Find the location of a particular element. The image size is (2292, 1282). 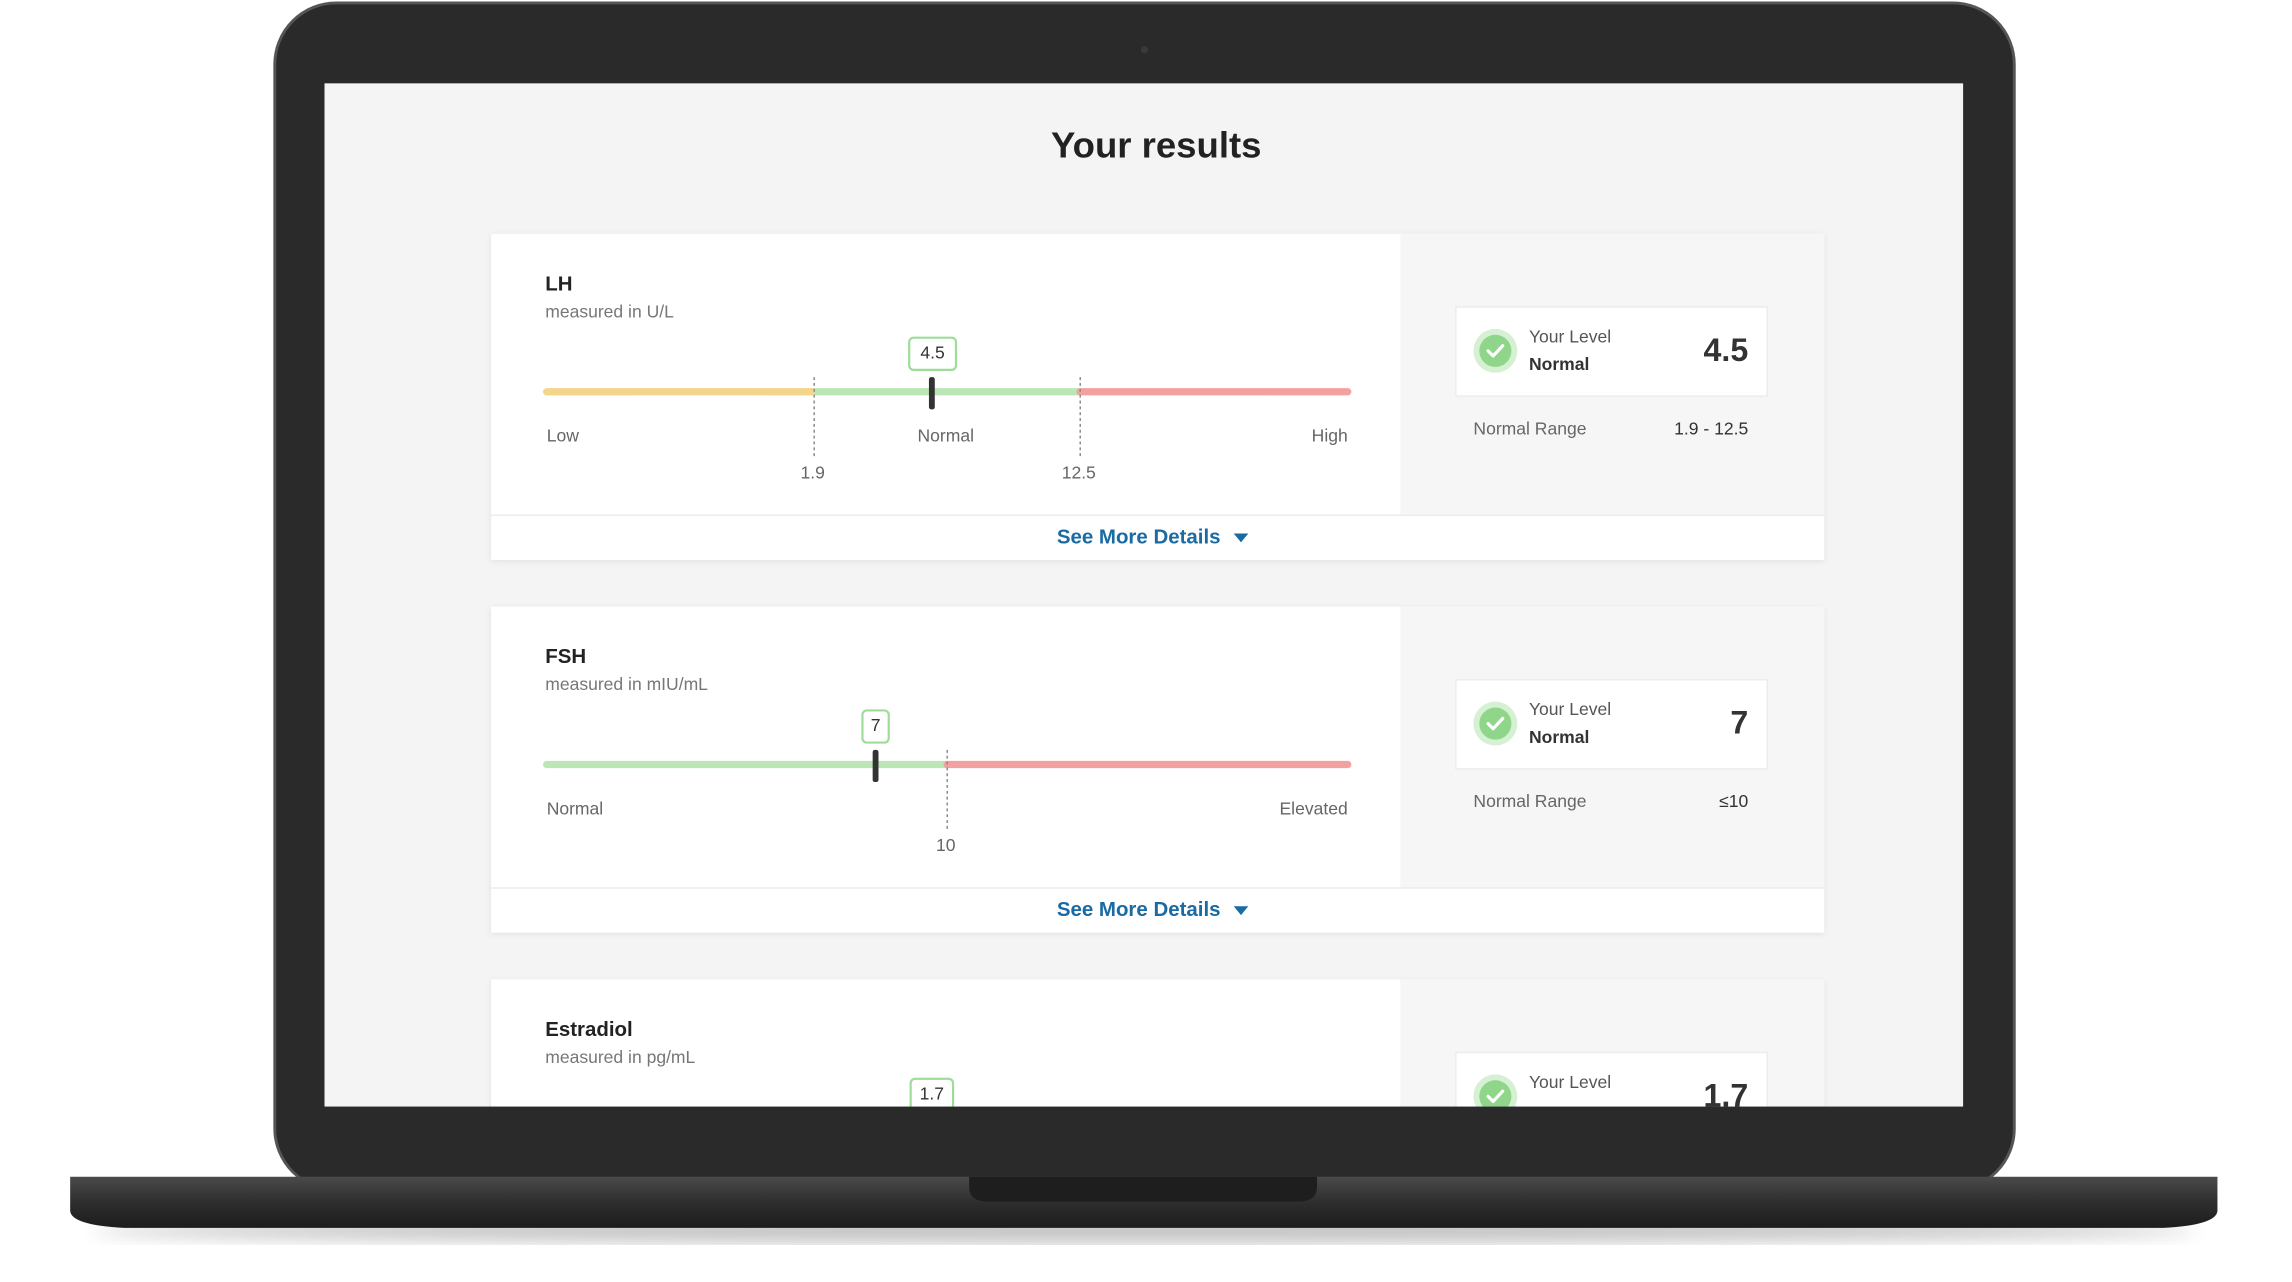

marker-value: 1.7 is located at coordinates (932, 1094).